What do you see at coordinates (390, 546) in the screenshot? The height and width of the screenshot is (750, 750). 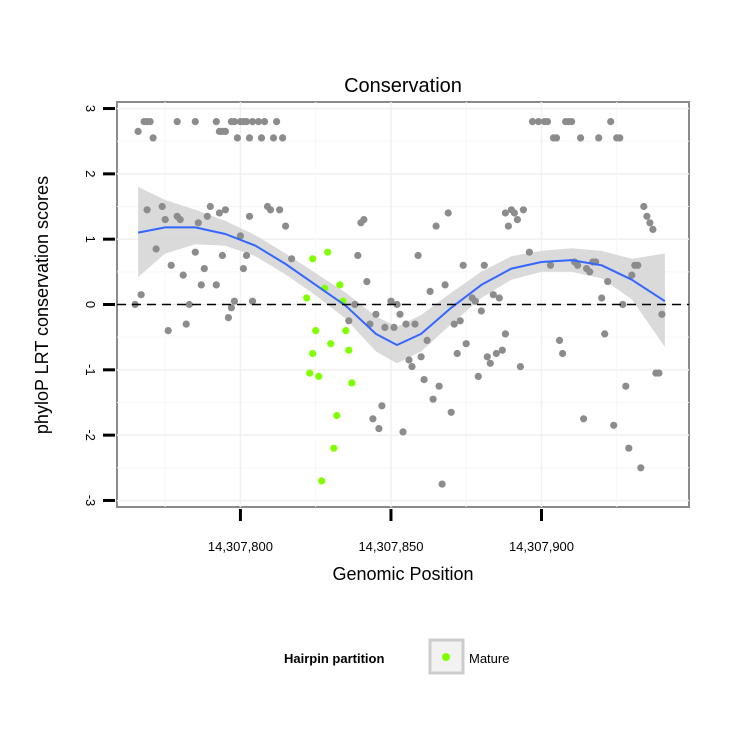 I see `x-tick-label: 14,307,850` at bounding box center [390, 546].